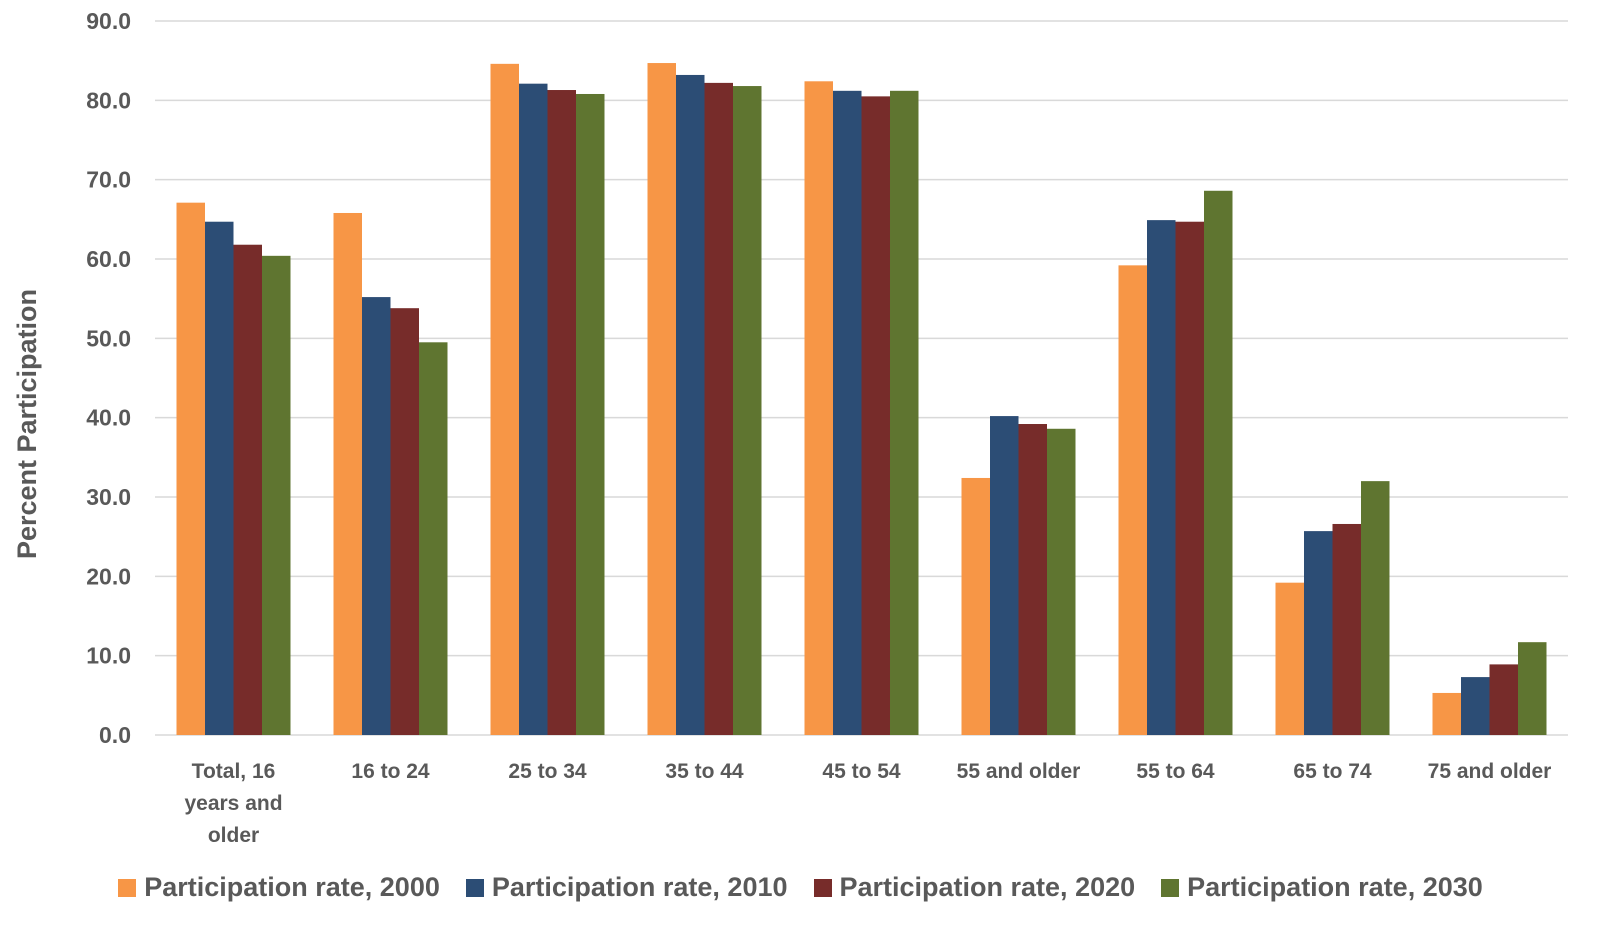 This screenshot has width=1601, height=927. I want to click on x-tick-label: 45 to 54, so click(861, 771).